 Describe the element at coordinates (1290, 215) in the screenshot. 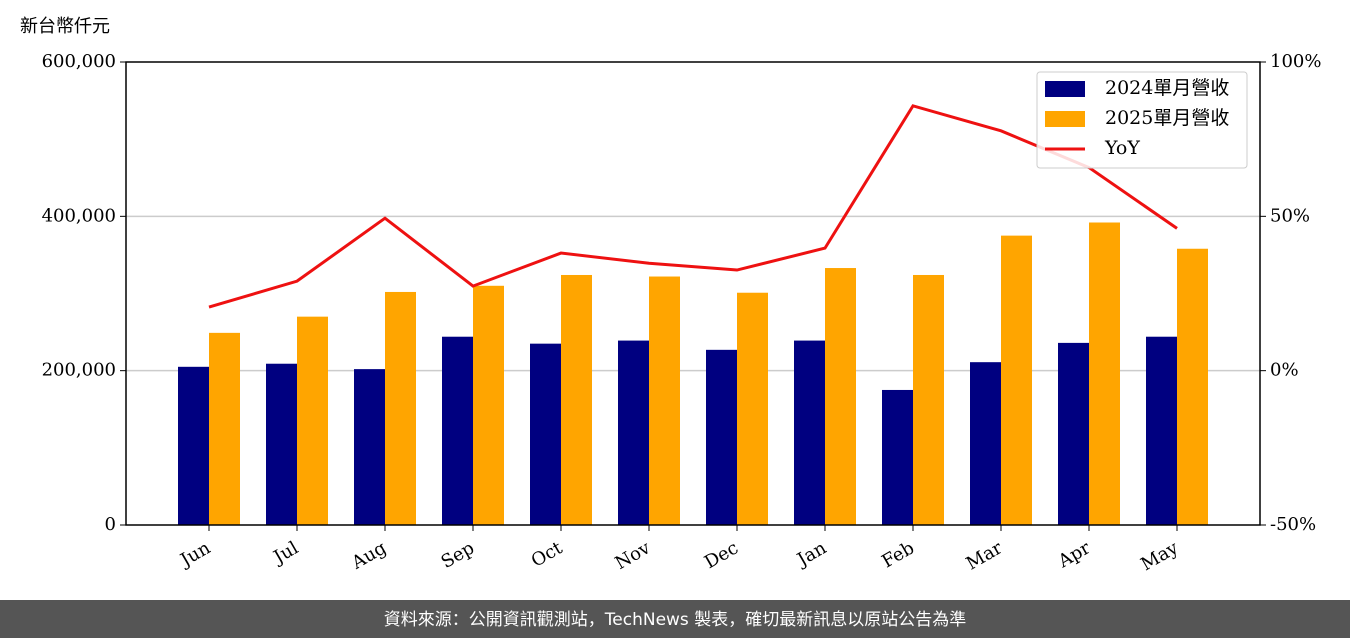

I see `y2-tick-label: 50%` at that location.